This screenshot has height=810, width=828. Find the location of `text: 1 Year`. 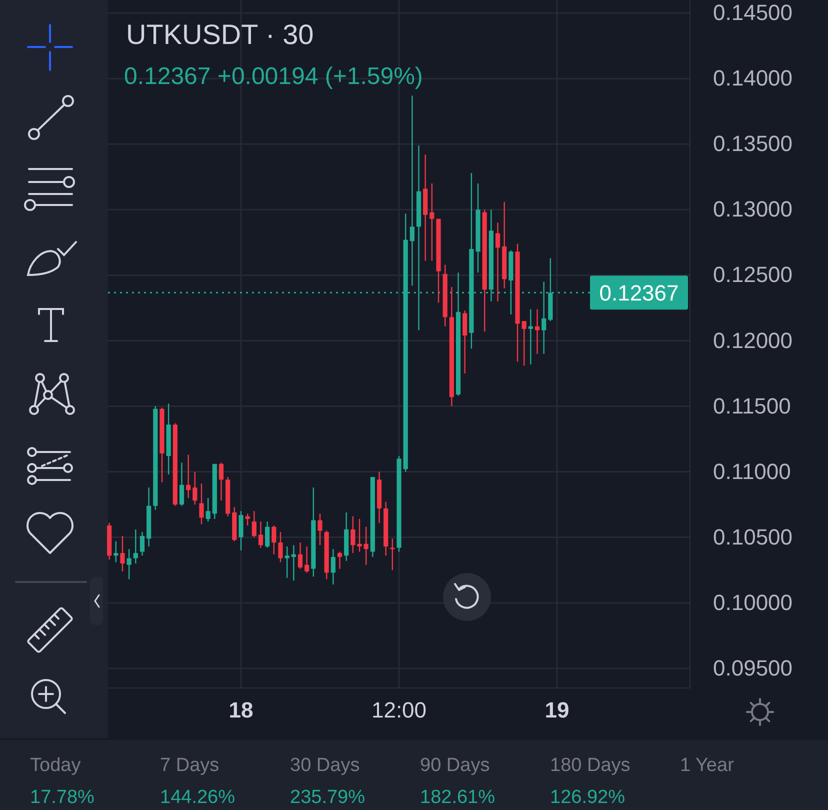

text: 1 Year is located at coordinates (707, 765).